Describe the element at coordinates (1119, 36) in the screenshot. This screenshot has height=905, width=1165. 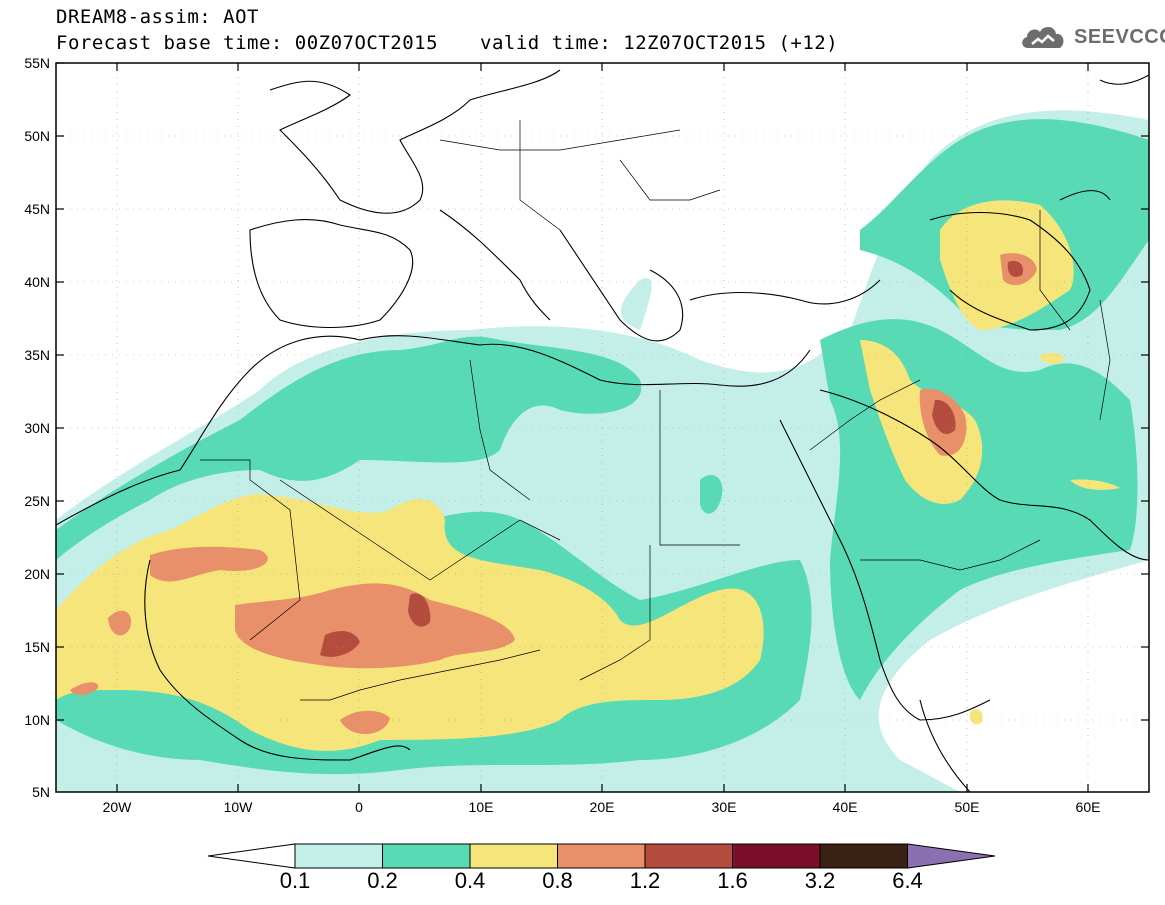
I see `logo-text: SEEVCCC` at that location.